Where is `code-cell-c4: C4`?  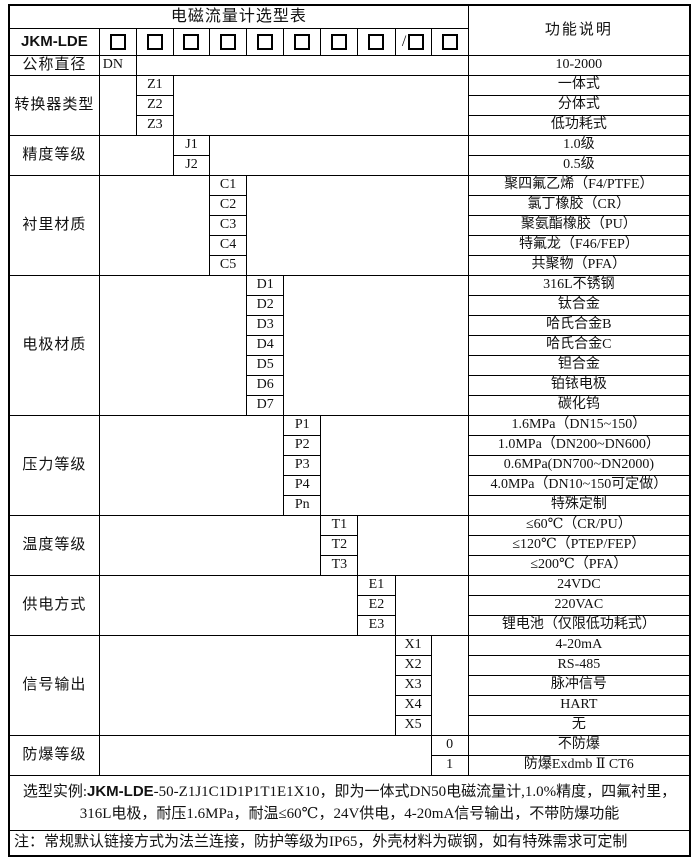
code-cell-c4: C4 is located at coordinates (228, 245).